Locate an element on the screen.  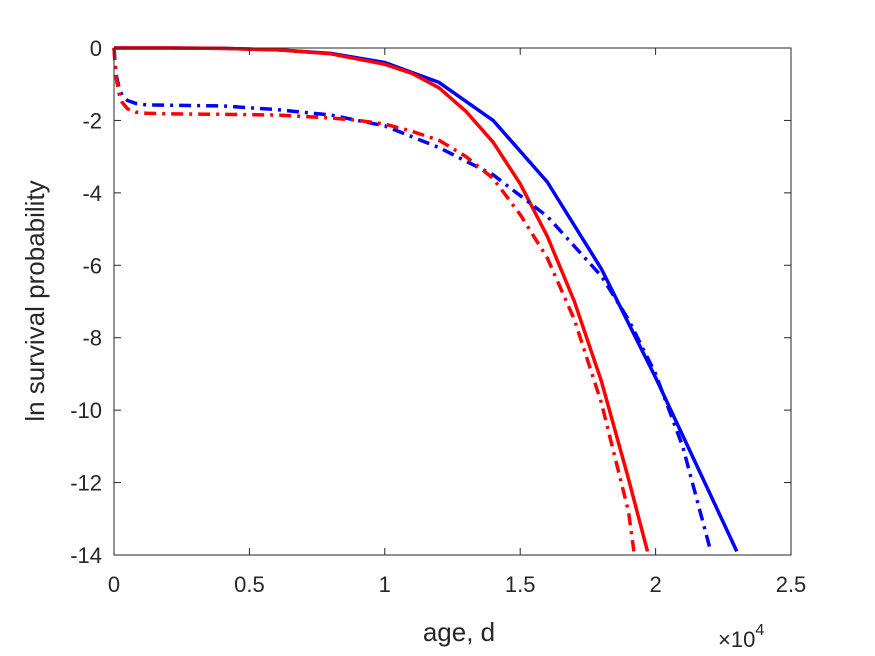
x-exponent-base: ×10 is located at coordinates (736, 639).